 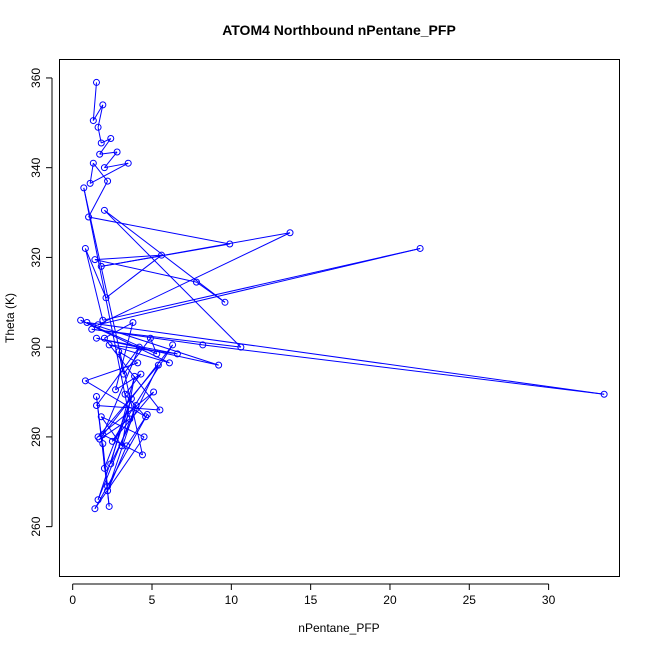 I want to click on chart-title: ATOM4 Northbound nPentane_PFP, so click(x=339, y=30).